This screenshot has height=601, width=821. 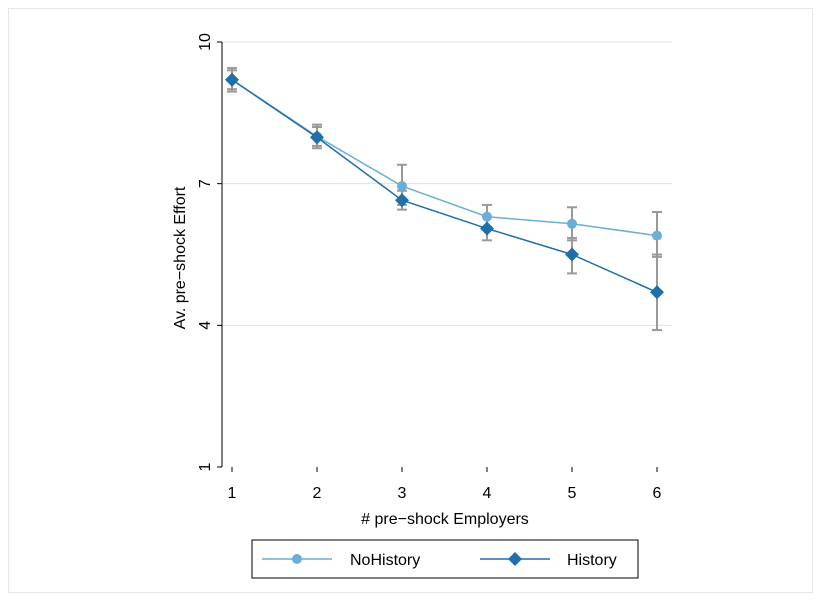 What do you see at coordinates (657, 493) in the screenshot?
I see `x-tick-label: 6` at bounding box center [657, 493].